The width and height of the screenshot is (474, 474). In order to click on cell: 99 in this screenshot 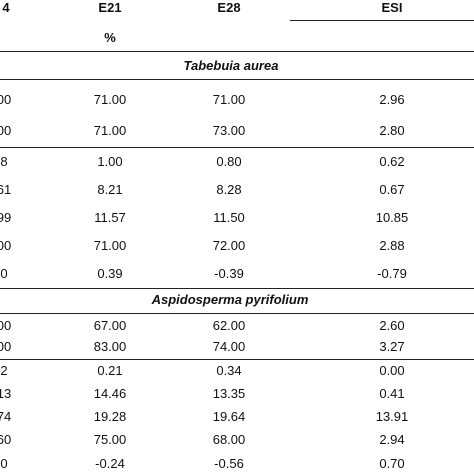, I will do `click(6, 217)`.